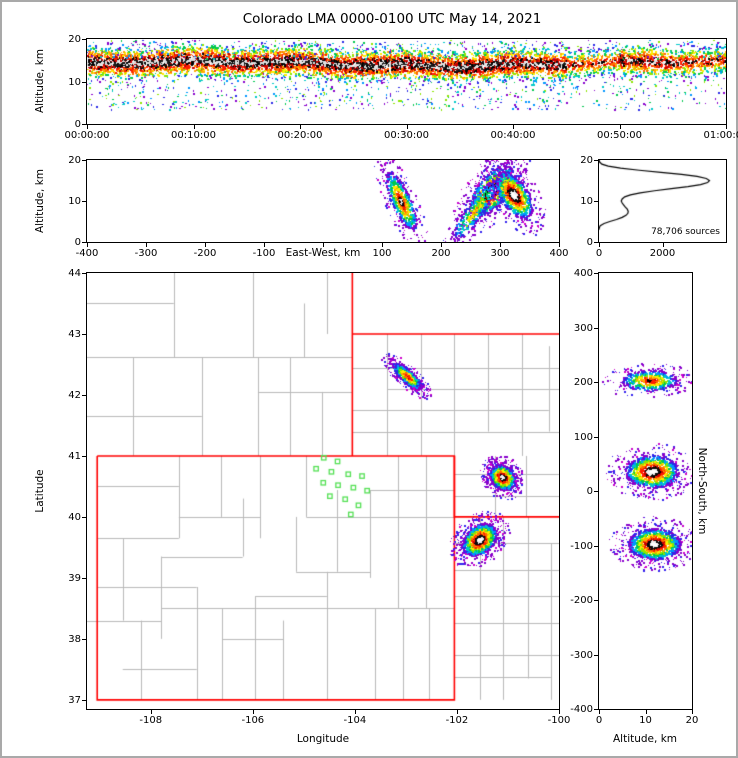 This screenshot has height=758, width=738. What do you see at coordinates (581, 600) in the screenshot?
I see `y-tick-label: -200` at bounding box center [581, 600].